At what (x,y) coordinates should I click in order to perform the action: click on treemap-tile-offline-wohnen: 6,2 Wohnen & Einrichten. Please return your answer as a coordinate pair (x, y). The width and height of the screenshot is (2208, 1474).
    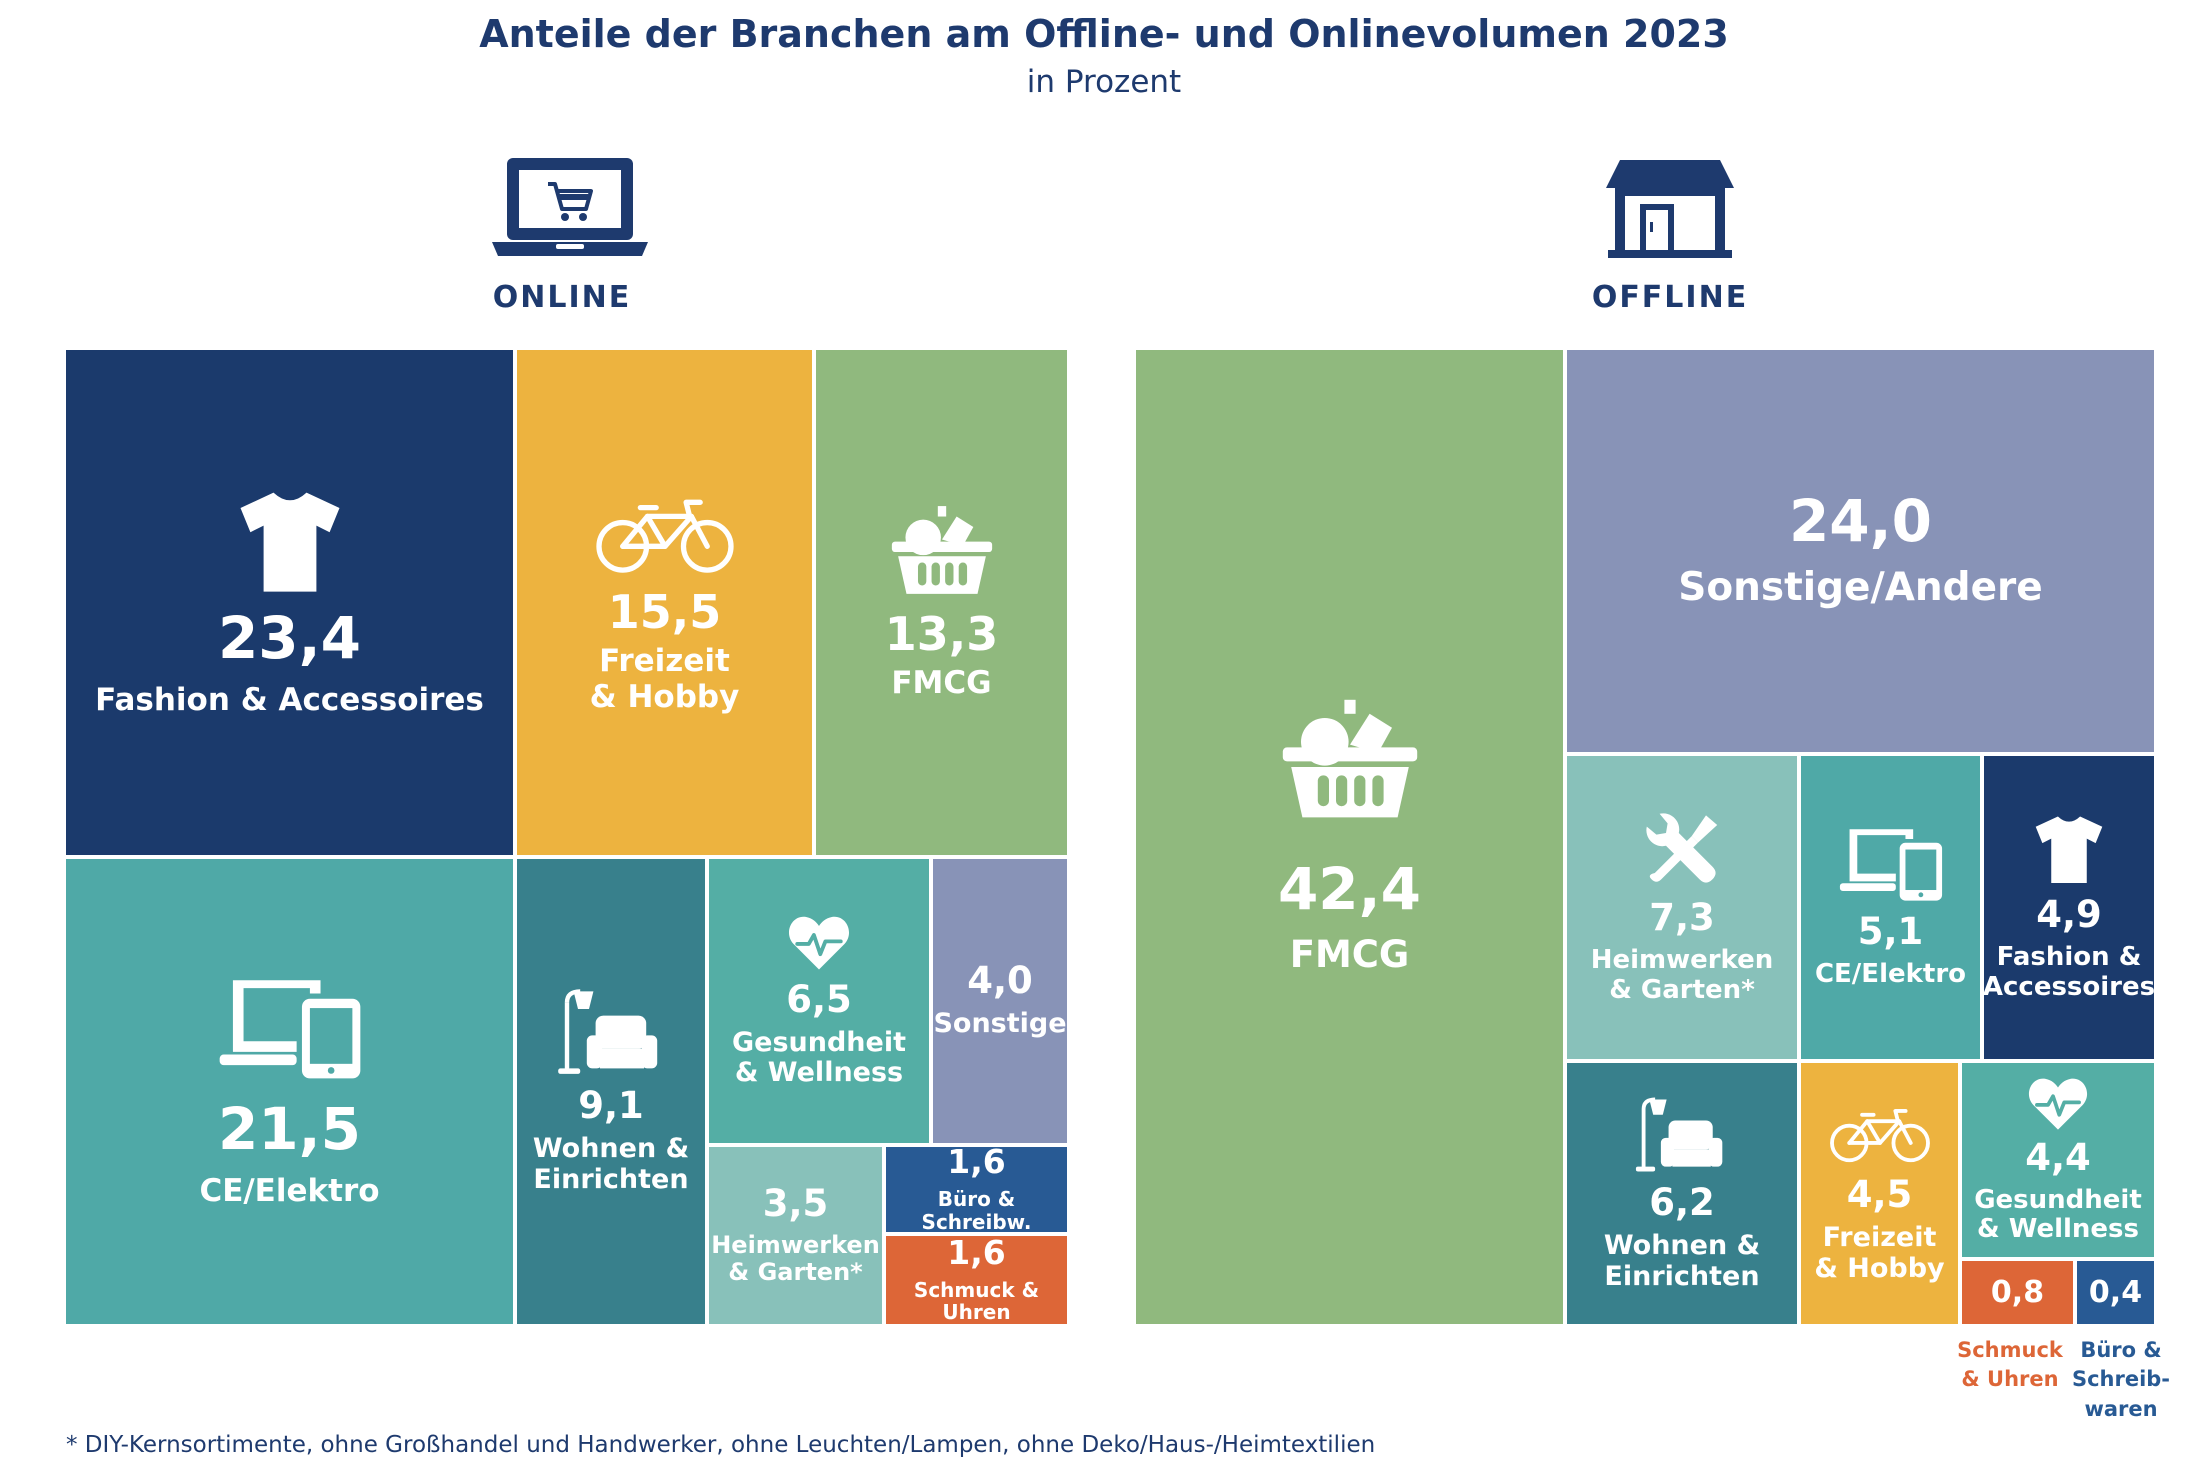
    Looking at the image, I should click on (1682, 1193).